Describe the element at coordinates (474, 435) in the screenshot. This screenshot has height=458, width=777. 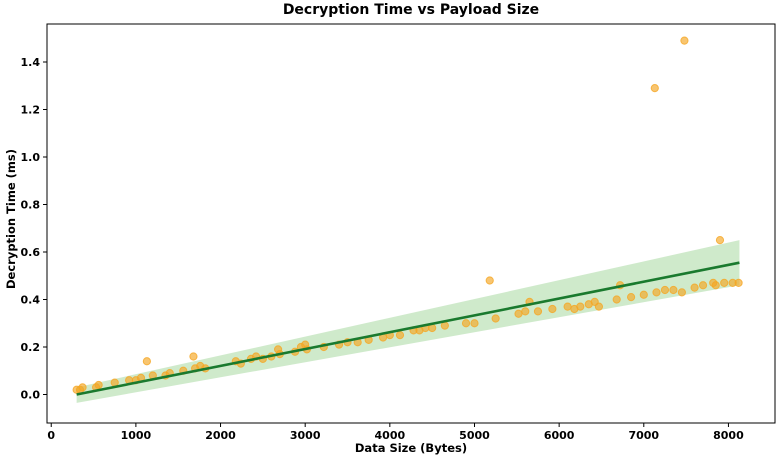
I see `x-tick-label: 5000` at that location.